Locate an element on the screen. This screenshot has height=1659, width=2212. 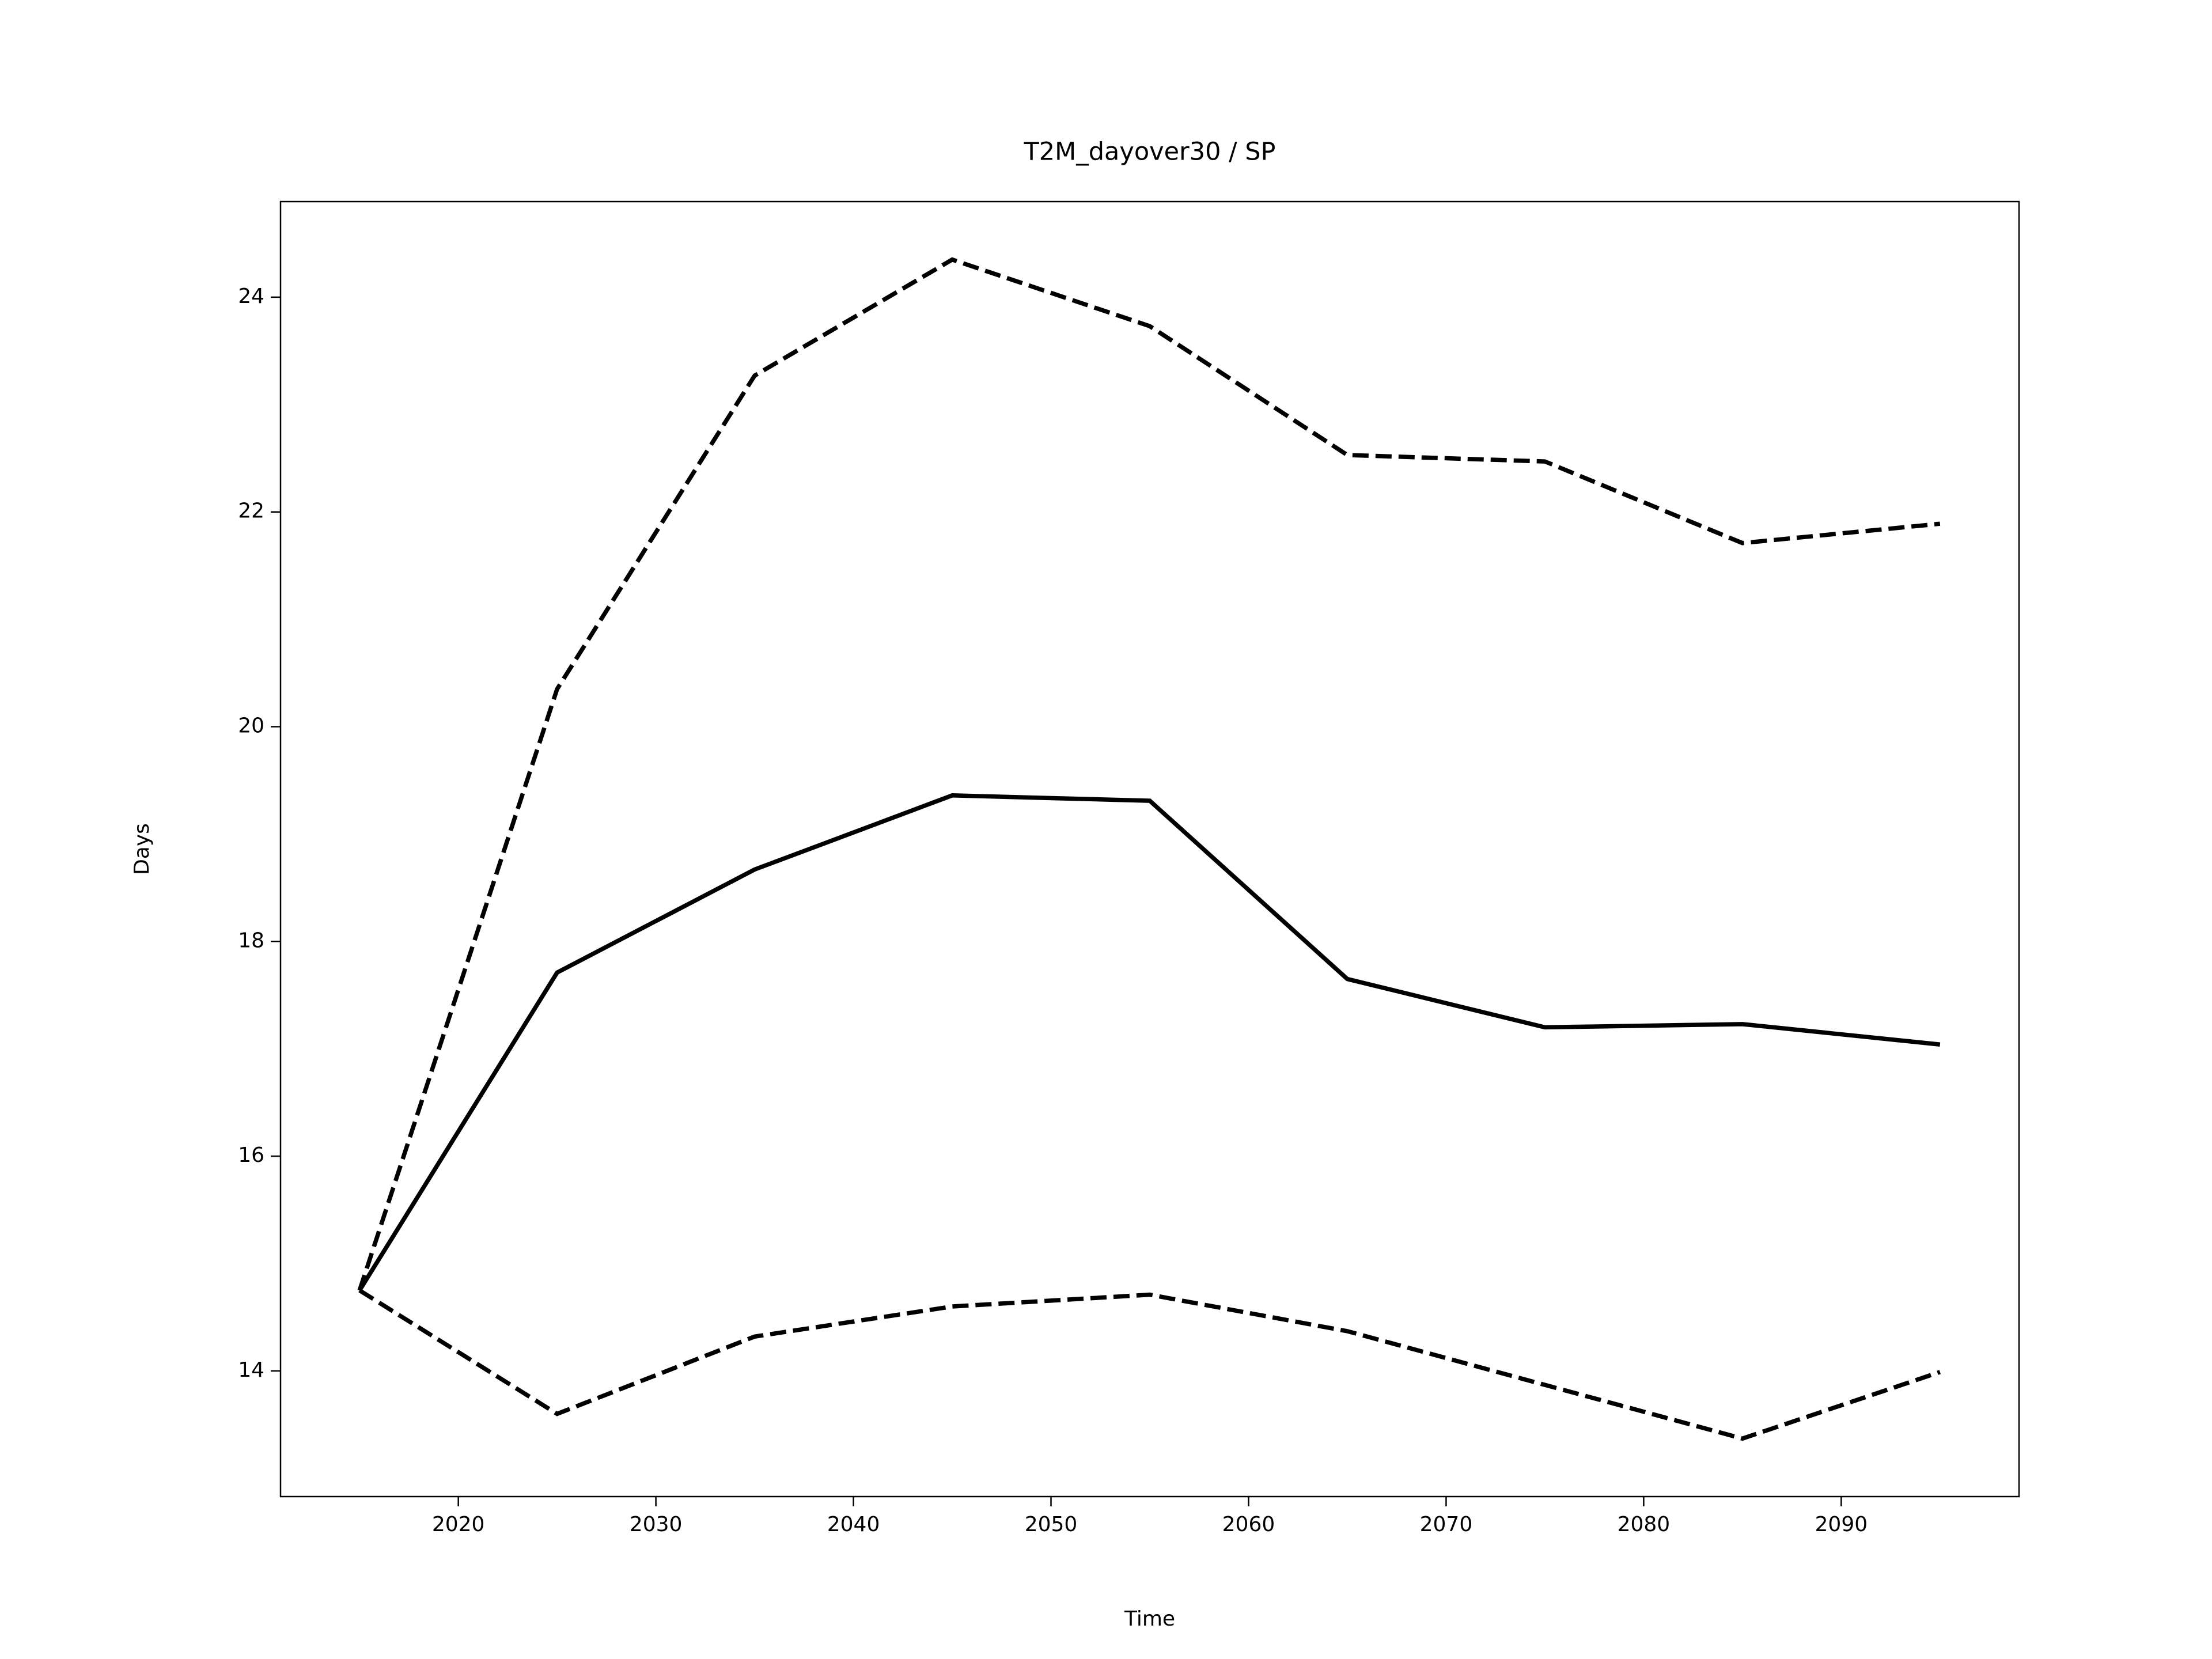
x-tick-label: 2040 is located at coordinates (853, 1524).